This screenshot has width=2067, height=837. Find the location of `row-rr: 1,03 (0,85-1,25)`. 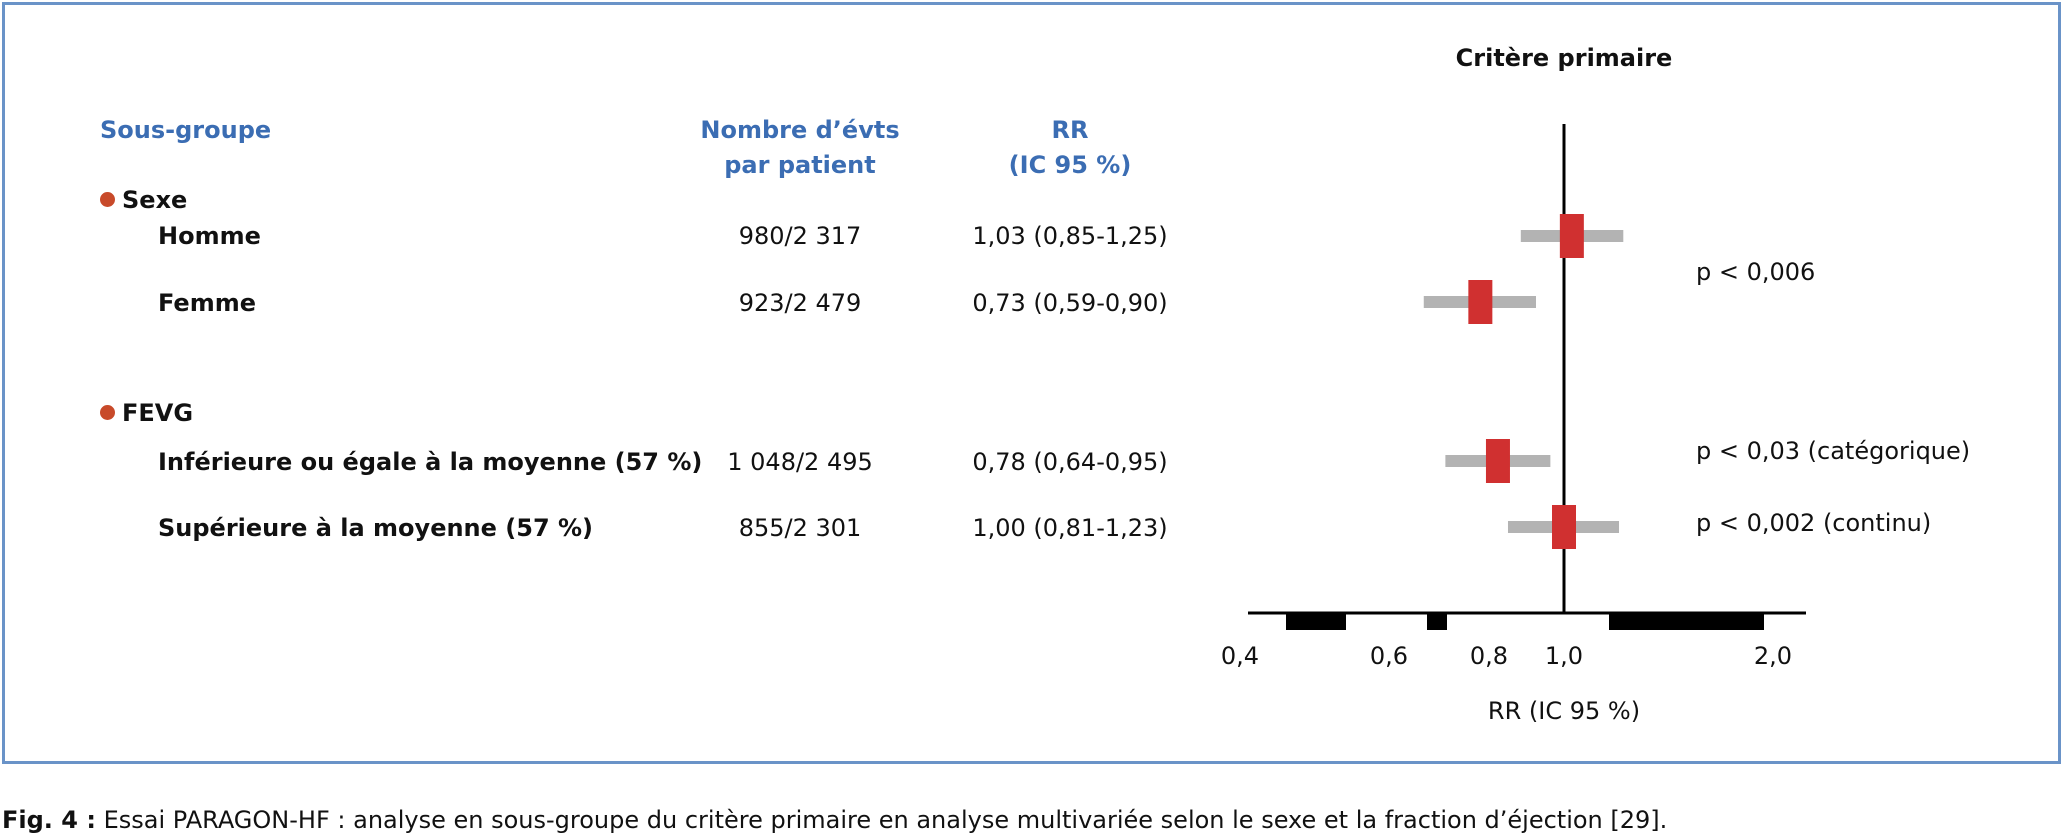

row-rr: 1,03 (0,85-1,25) is located at coordinates (1070, 236).